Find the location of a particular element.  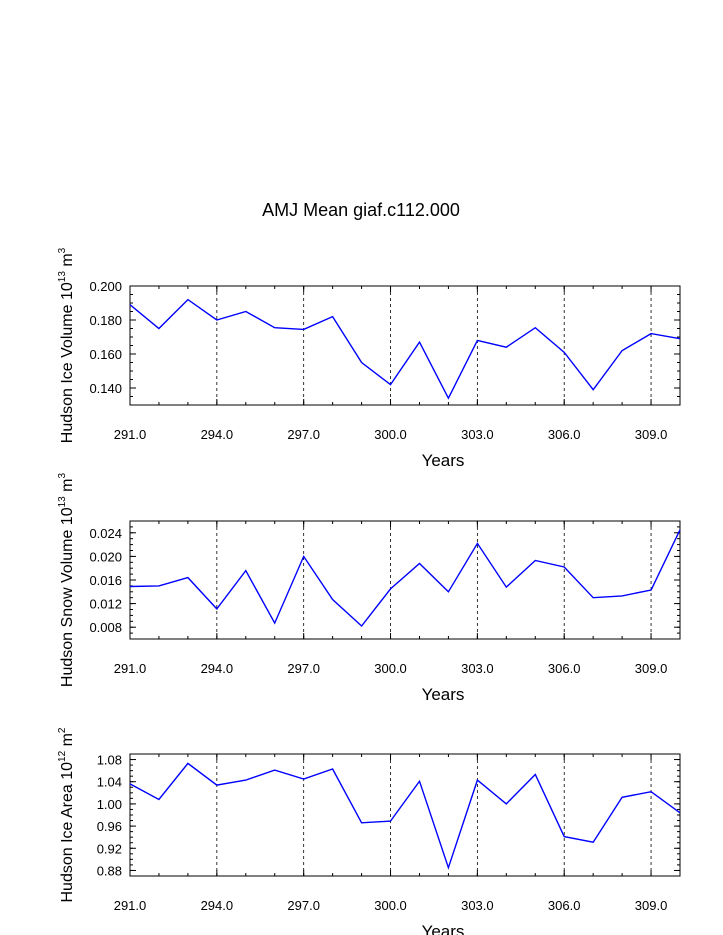

y-axis-title: Hudson Snow Volume 1013 m3 is located at coordinates (66, 579).